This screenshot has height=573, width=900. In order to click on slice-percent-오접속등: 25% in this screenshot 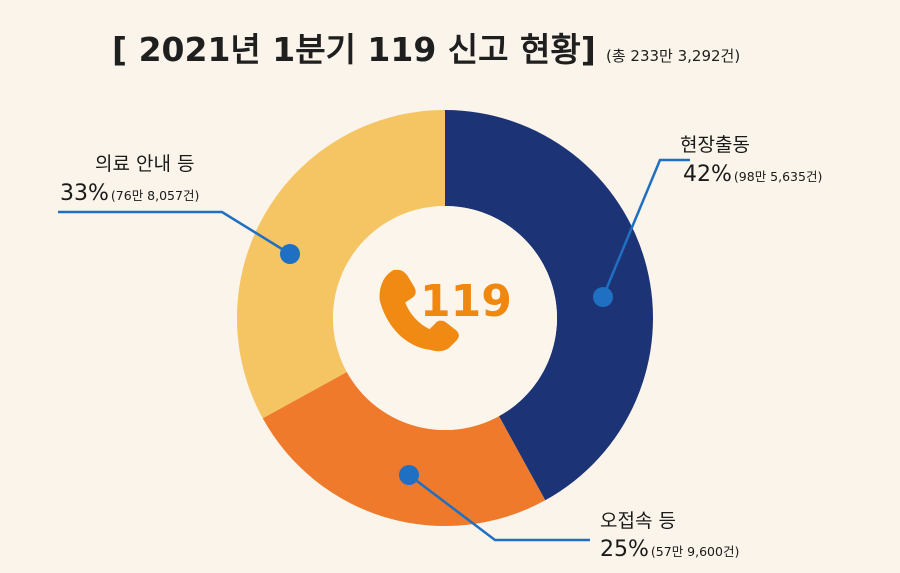, I will do `click(624, 549)`.